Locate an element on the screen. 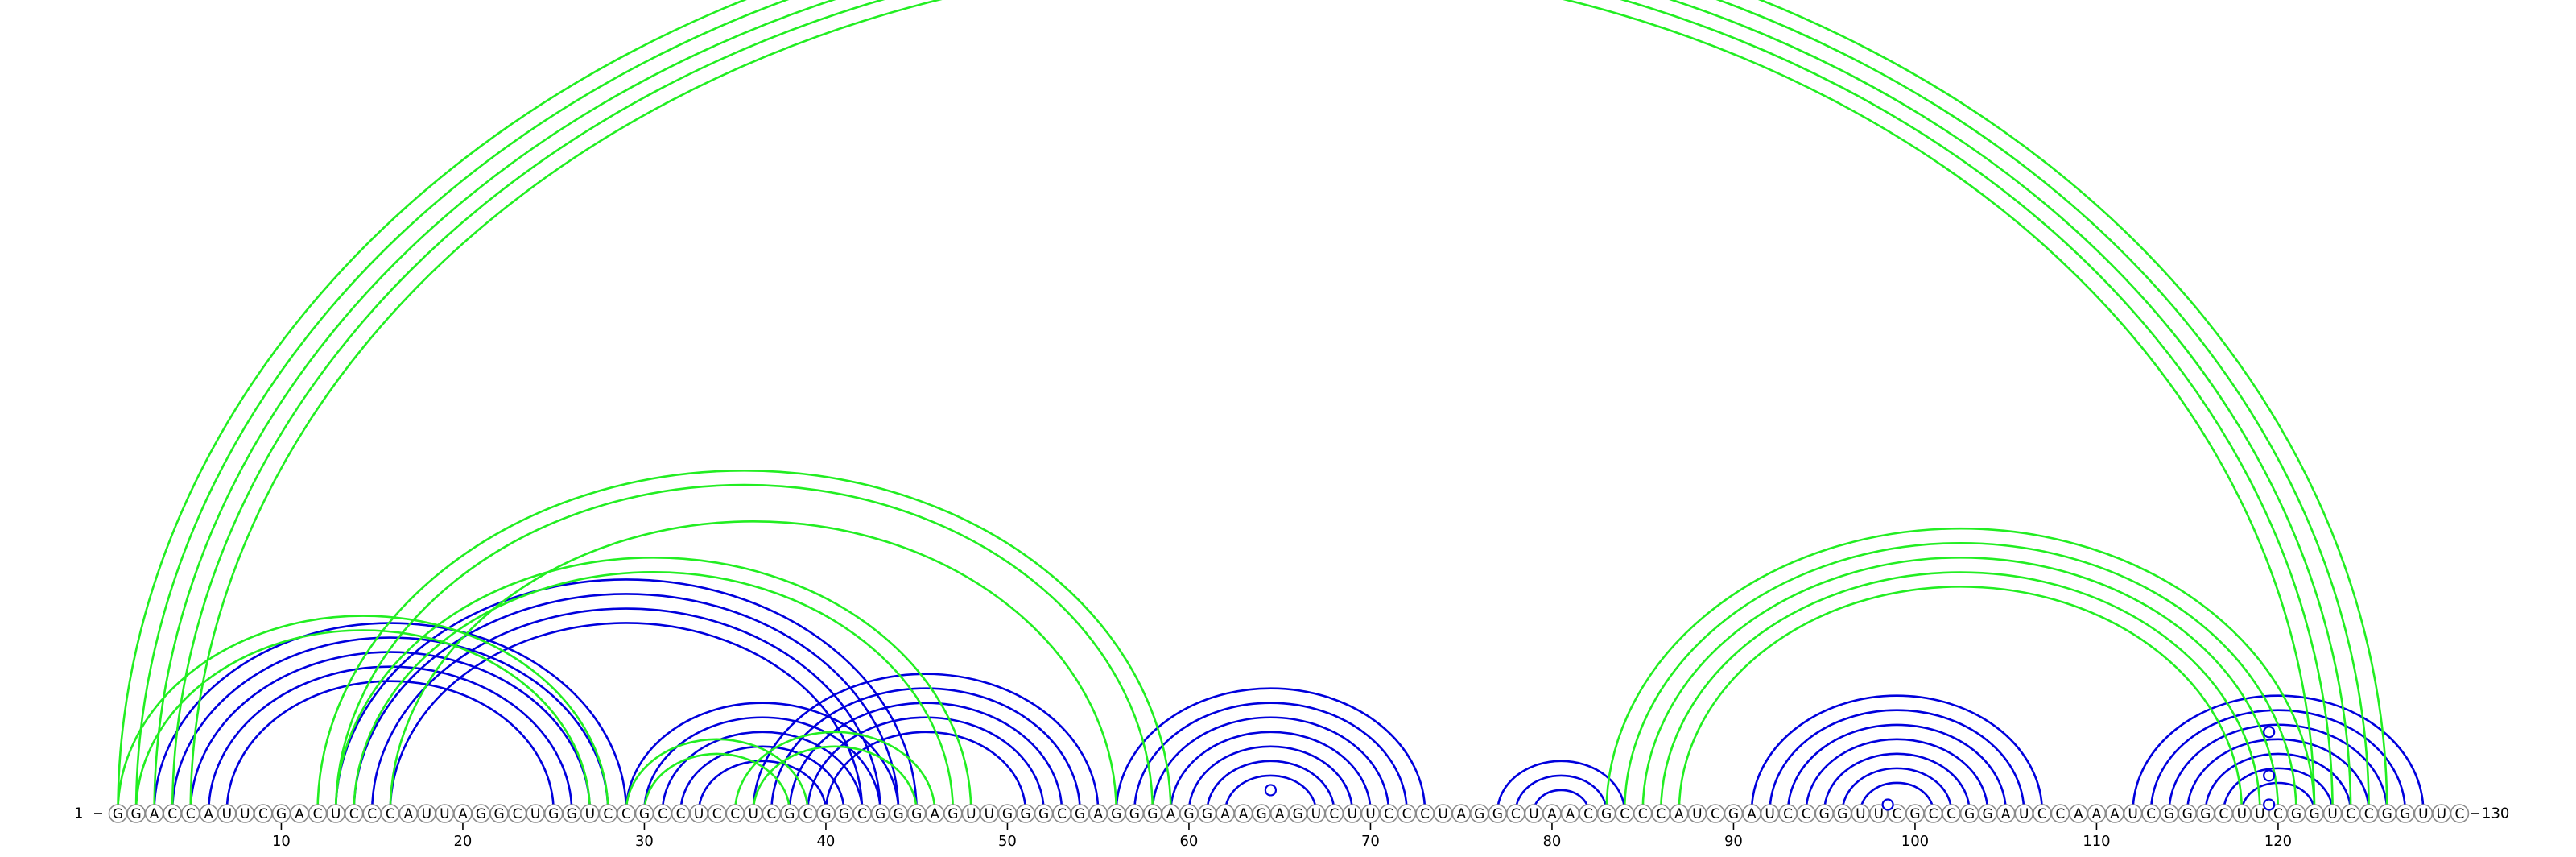 Image resolution: width=2576 pixels, height=857 pixels. sequence-axis: 1 130 is located at coordinates (1291, 813).